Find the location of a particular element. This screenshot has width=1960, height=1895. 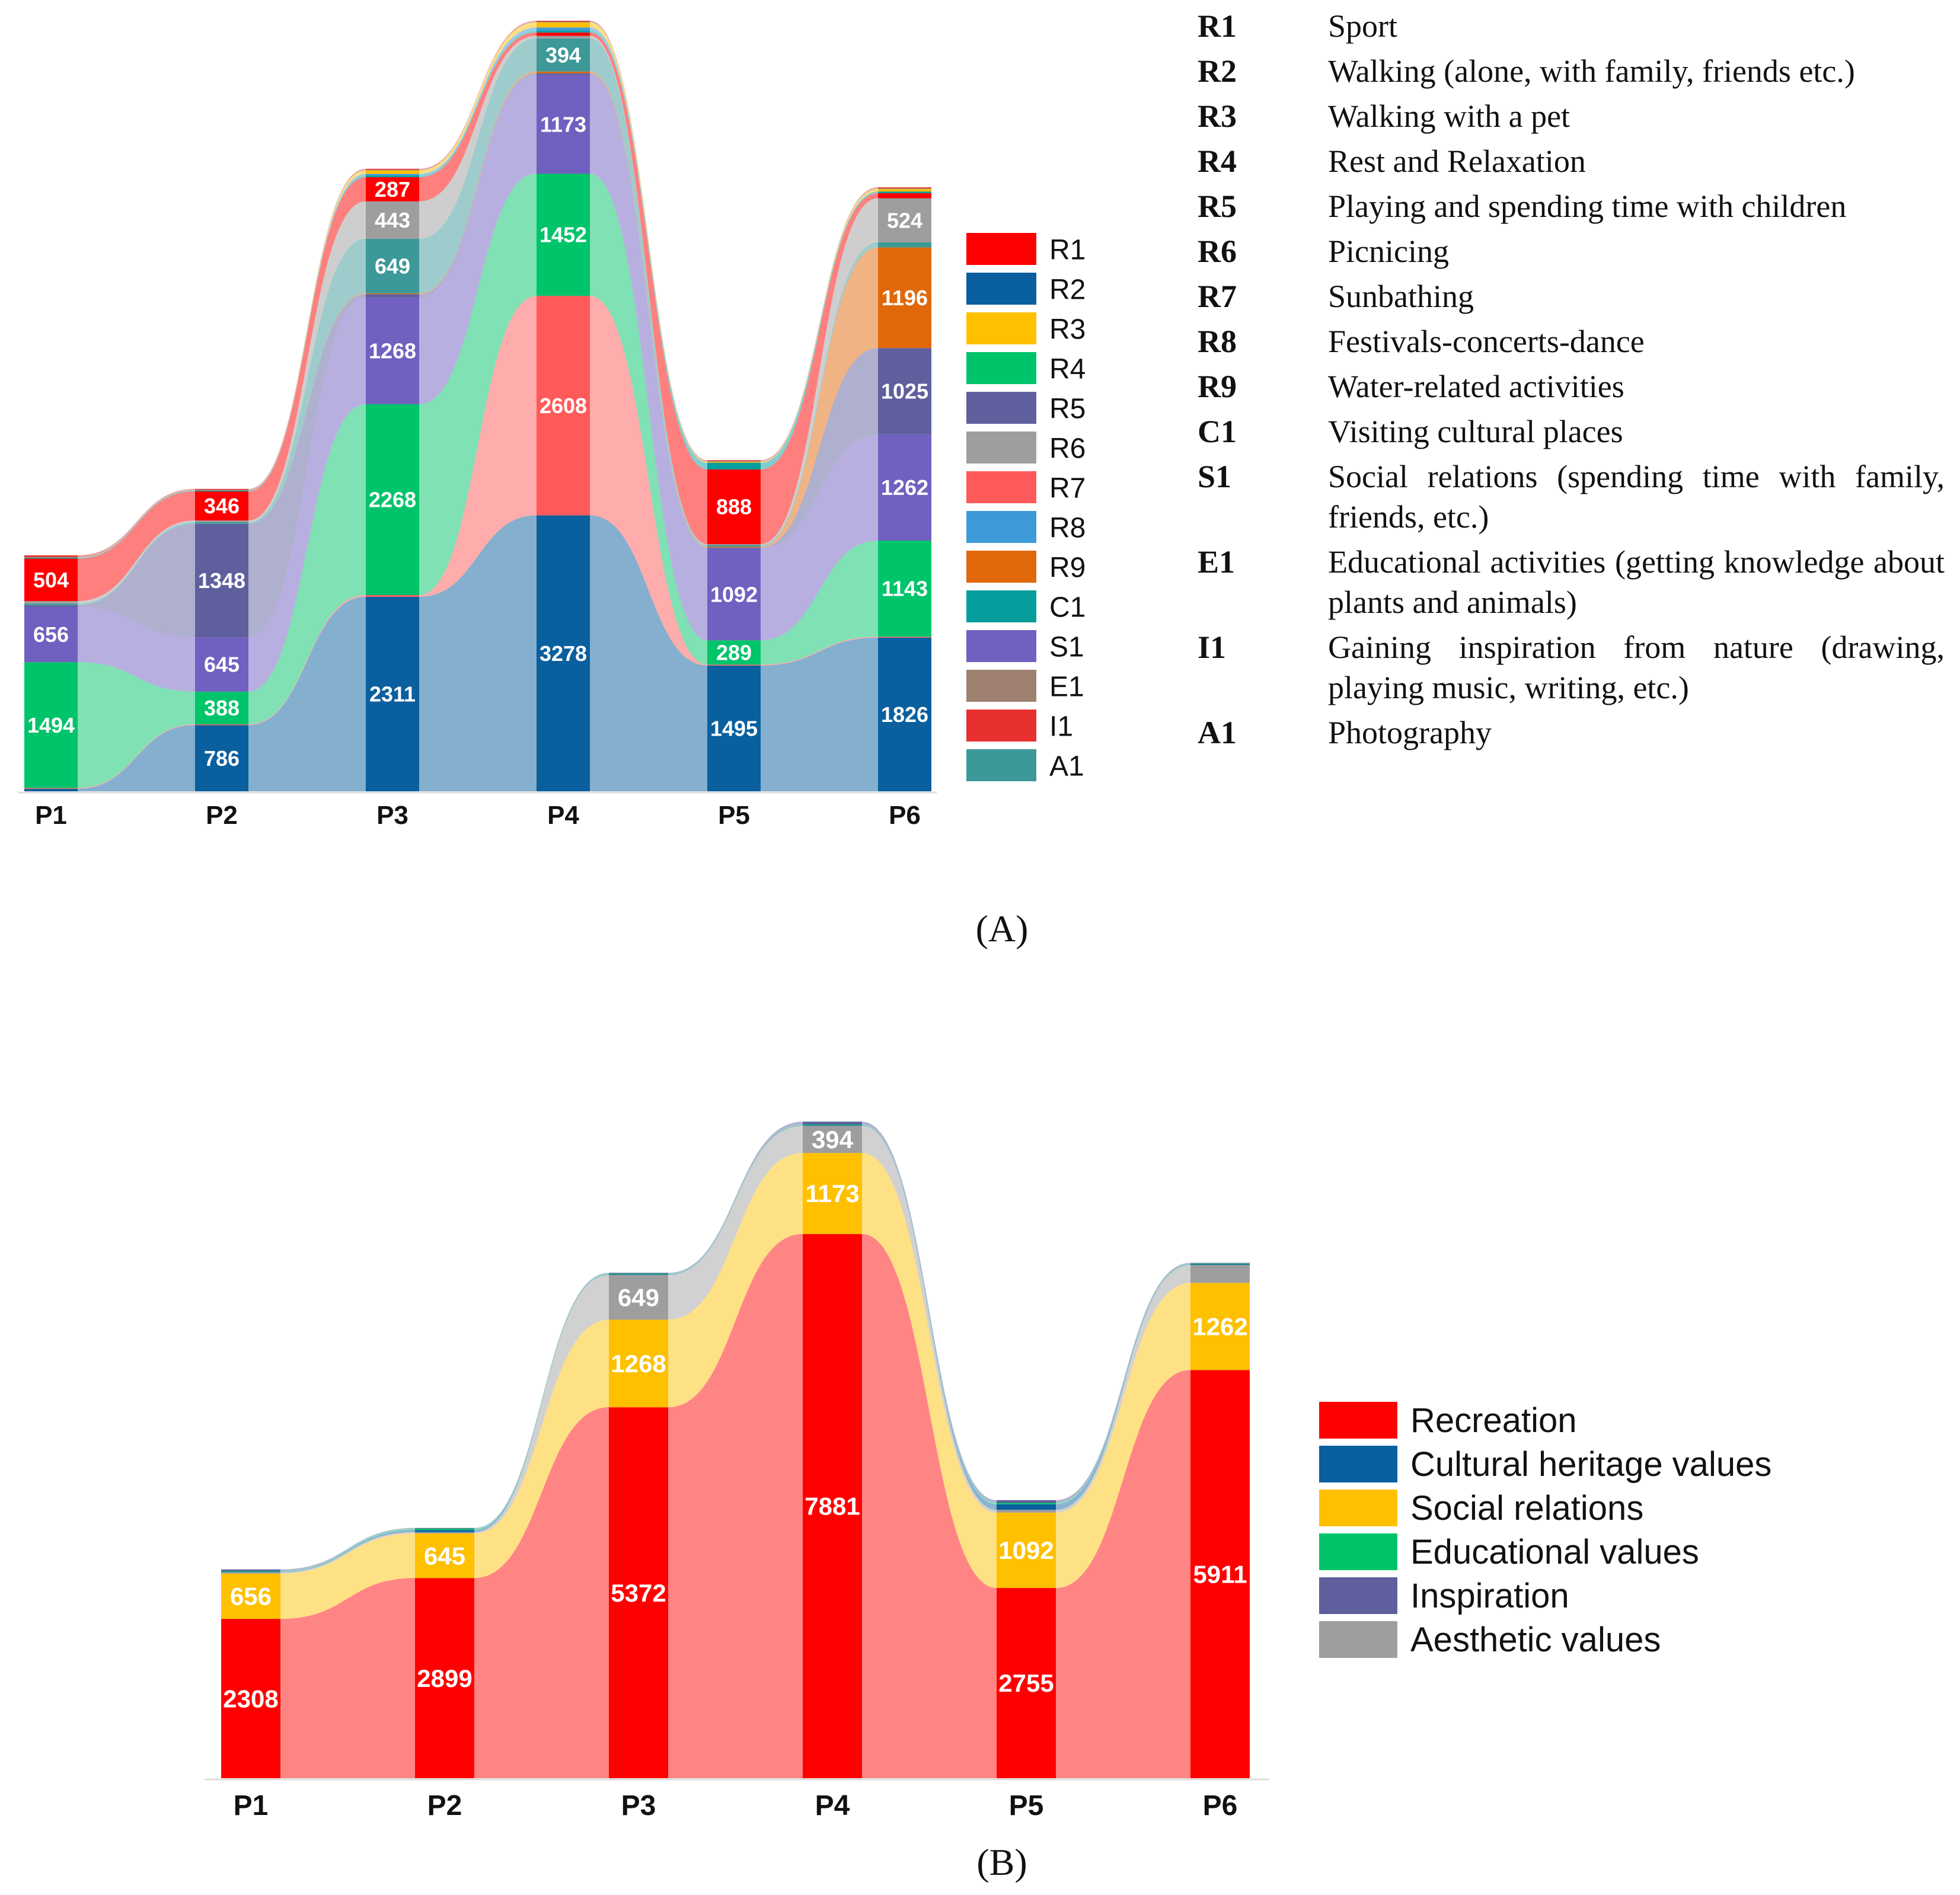

legend-label: R6 is located at coordinates (1067, 449).